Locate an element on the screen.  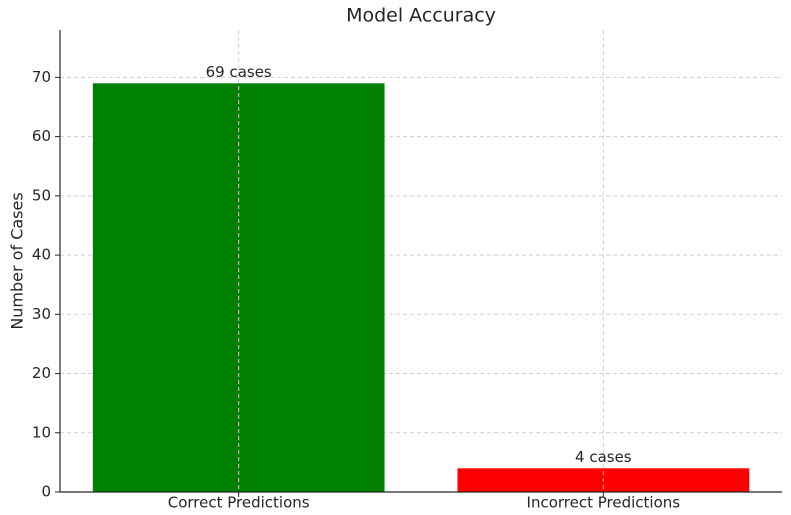
value-label: 69 cases is located at coordinates (239, 72).